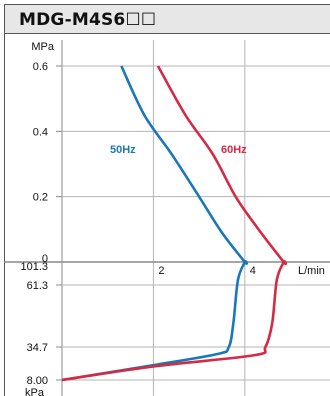 The height and width of the screenshot is (396, 330). I want to click on pressure-tick-label: 0.4, so click(40, 132).